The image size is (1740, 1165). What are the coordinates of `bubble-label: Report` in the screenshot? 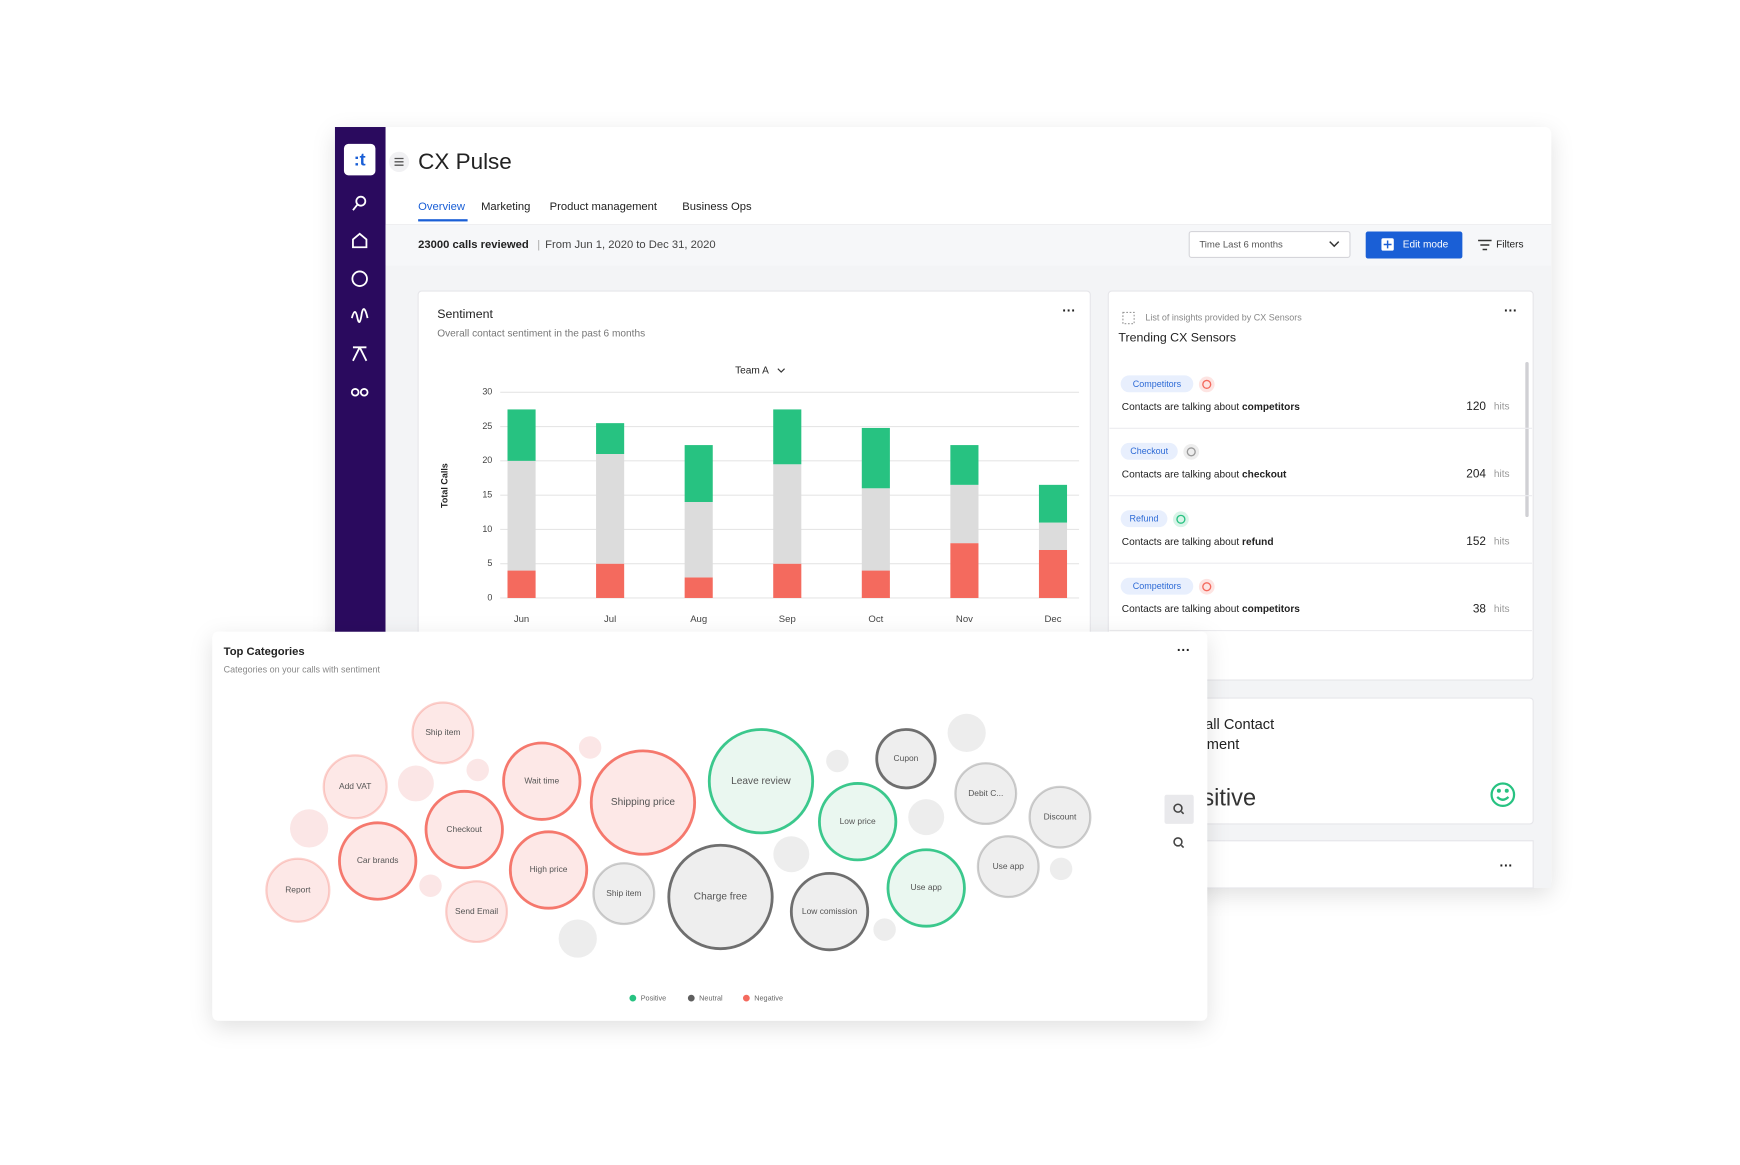 It's located at (298, 889).